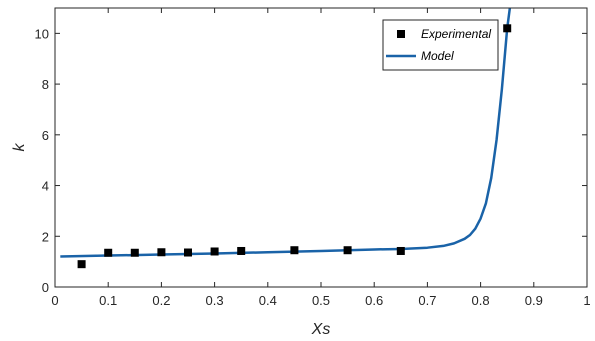 Image resolution: width=595 pixels, height=341 pixels. I want to click on x-tick-label: 0.8, so click(481, 300).